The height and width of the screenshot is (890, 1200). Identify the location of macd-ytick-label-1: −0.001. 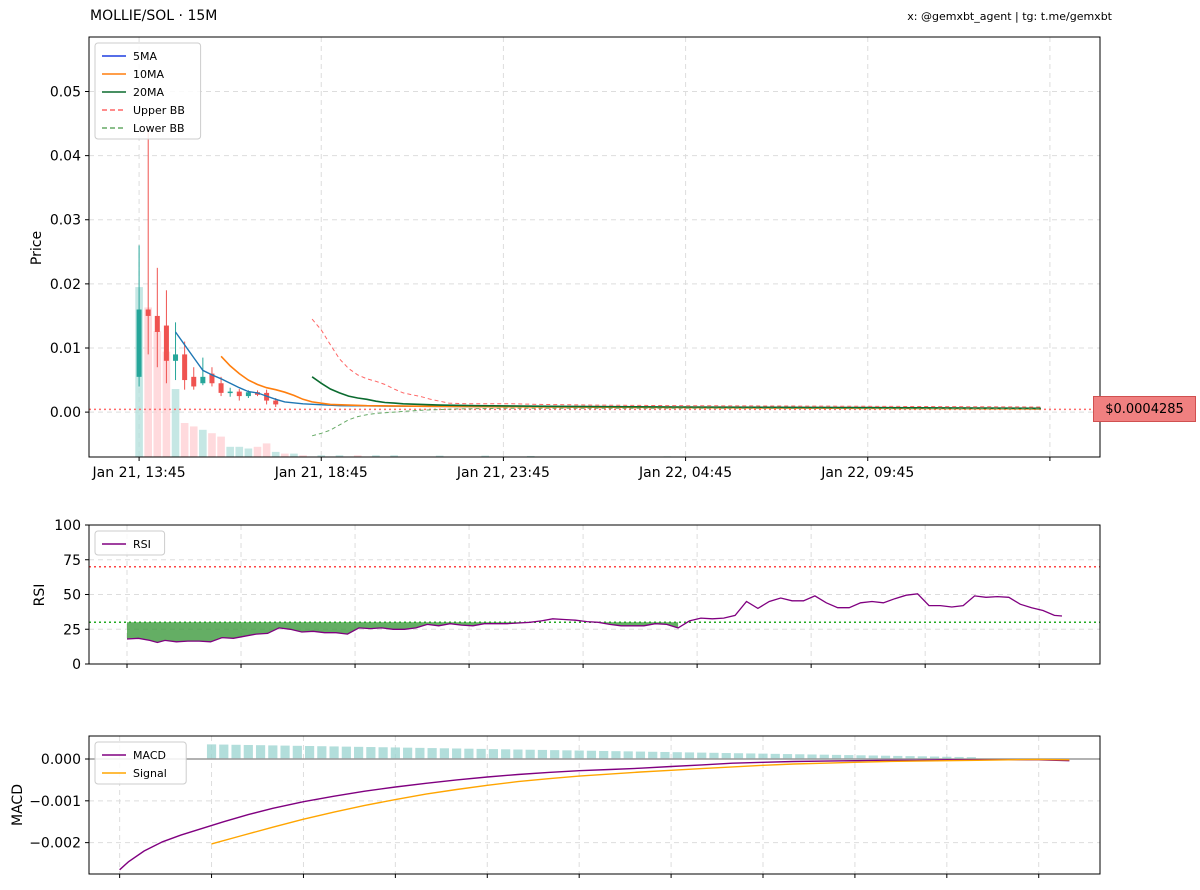
(55, 802).